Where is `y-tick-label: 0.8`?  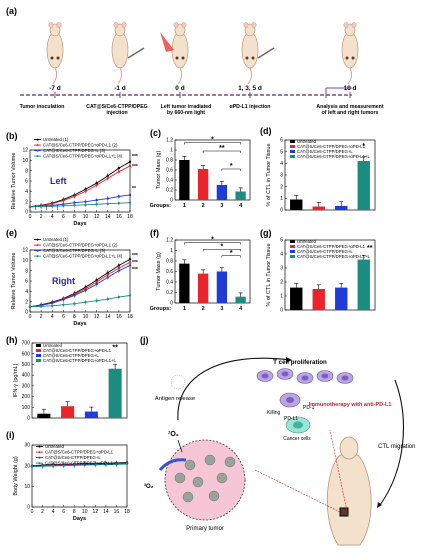
y-tick-label: 0.8 is located at coordinates (169, 161).